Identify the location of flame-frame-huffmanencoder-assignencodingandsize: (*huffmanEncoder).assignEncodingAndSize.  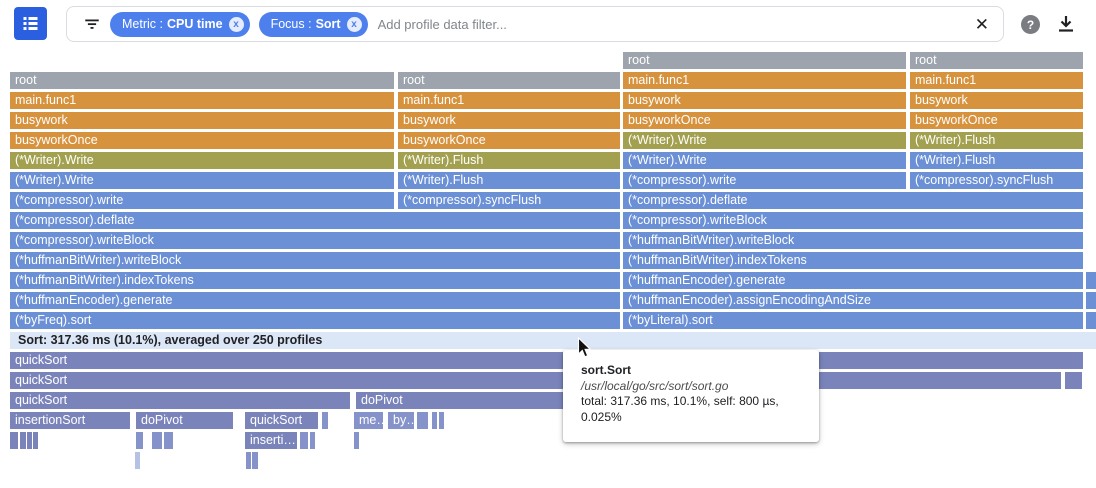
(853, 300).